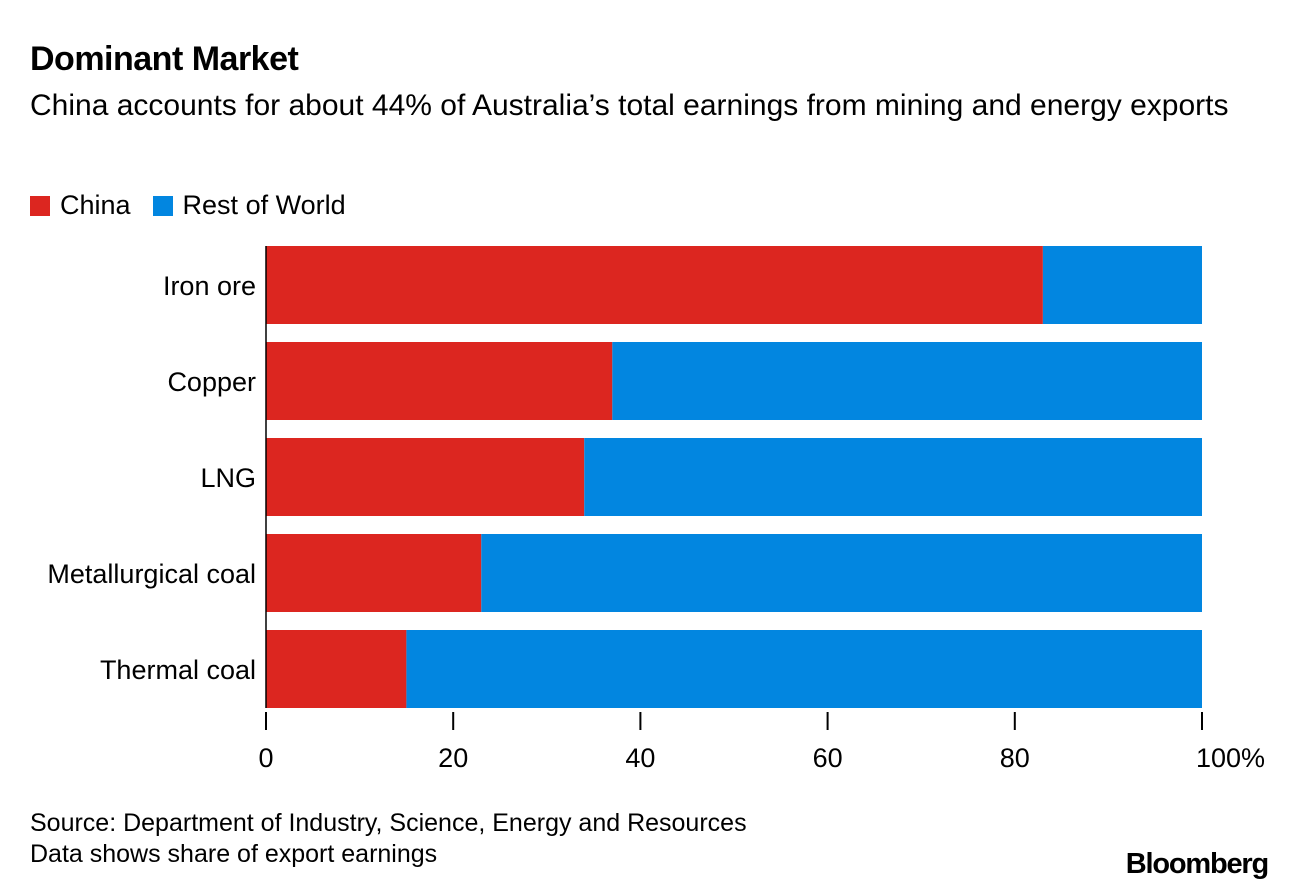 The image size is (1296, 892). Describe the element at coordinates (265, 758) in the screenshot. I see `x-tick-label: 0` at that location.